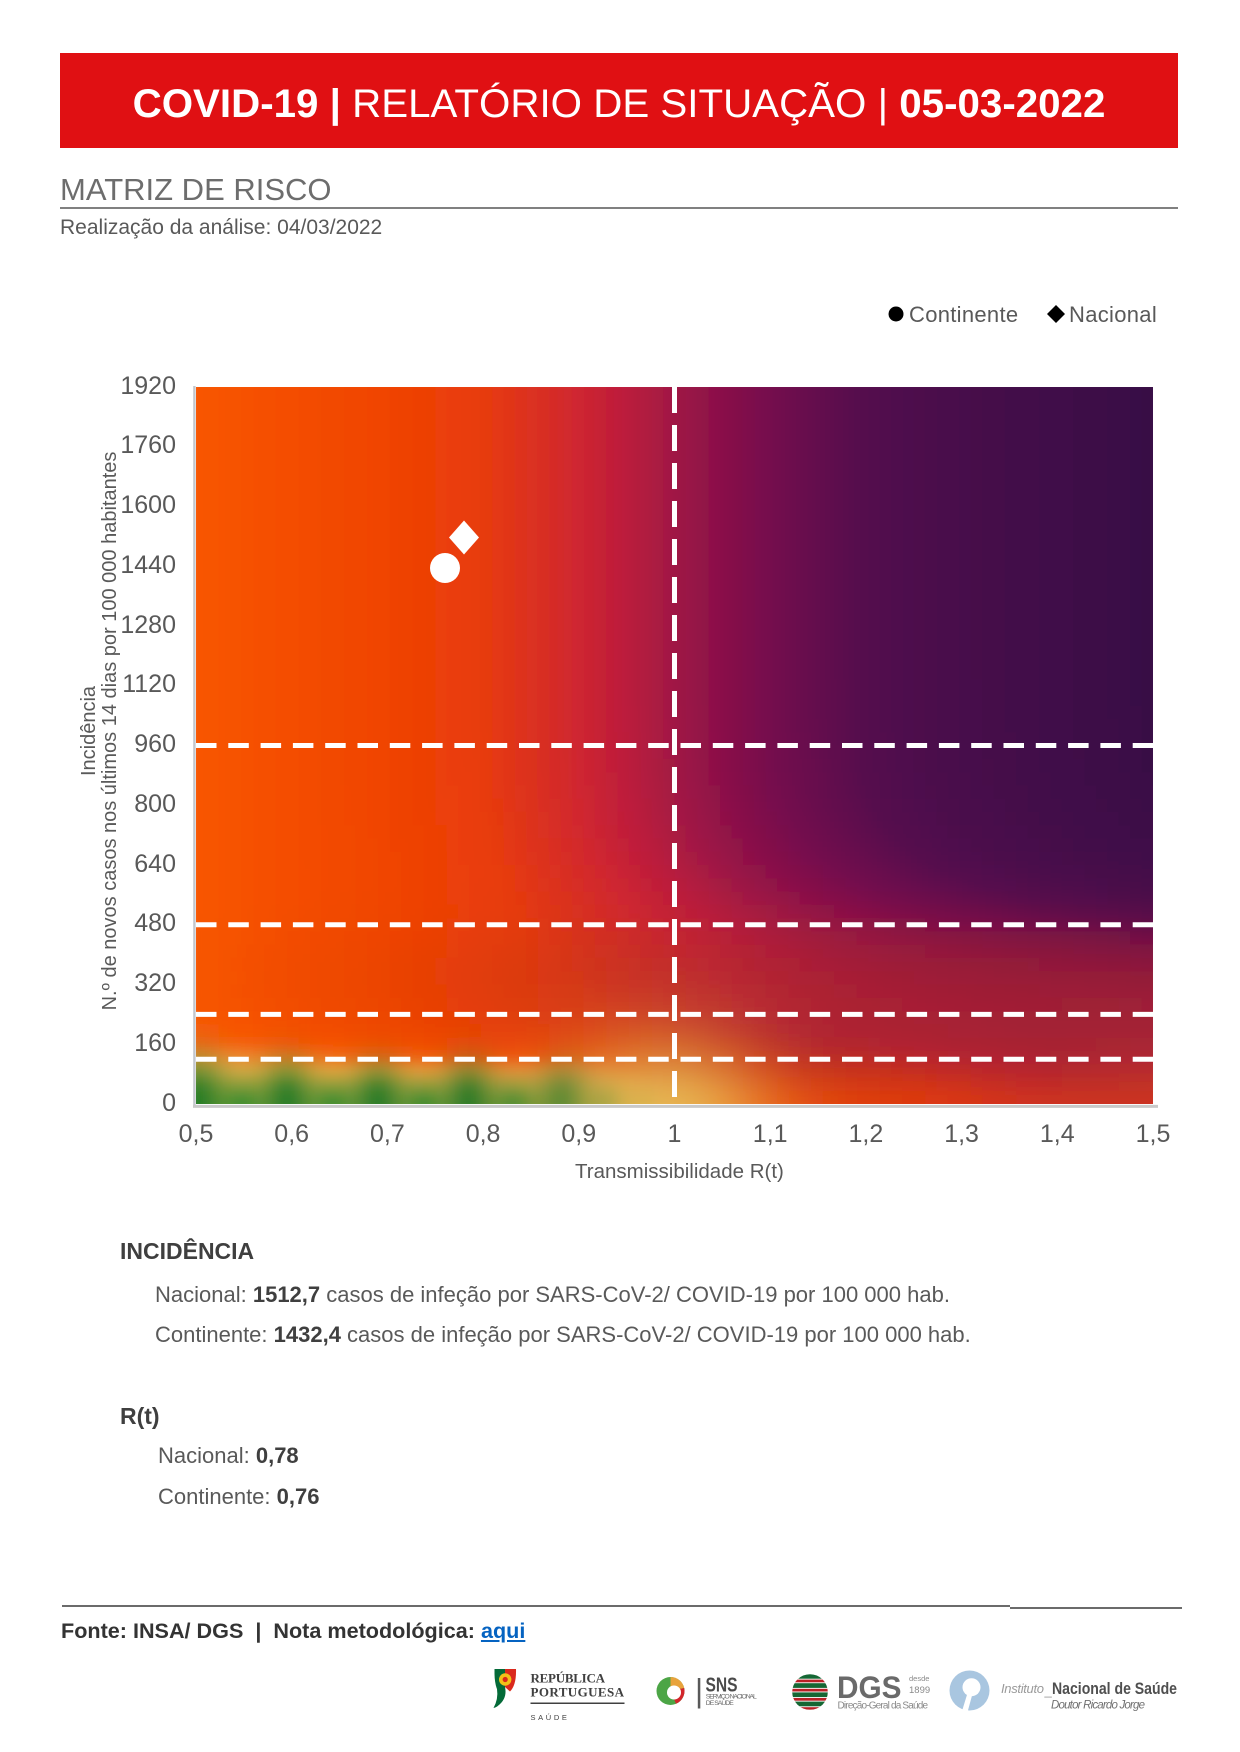  I want to click on svg-text: SERVIÇO NACIONAL, so click(731, 1697).